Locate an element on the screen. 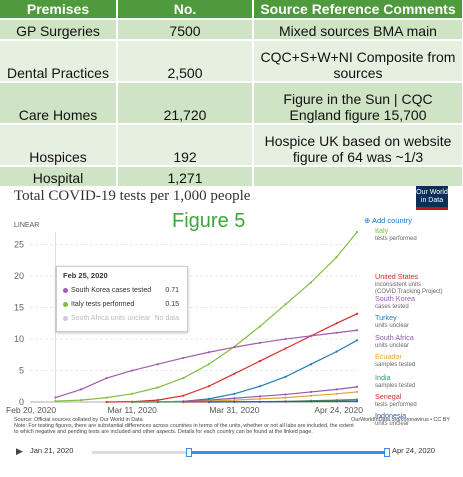 The height and width of the screenshot is (477, 463). tooltip-value: 0.15 is located at coordinates (172, 304).